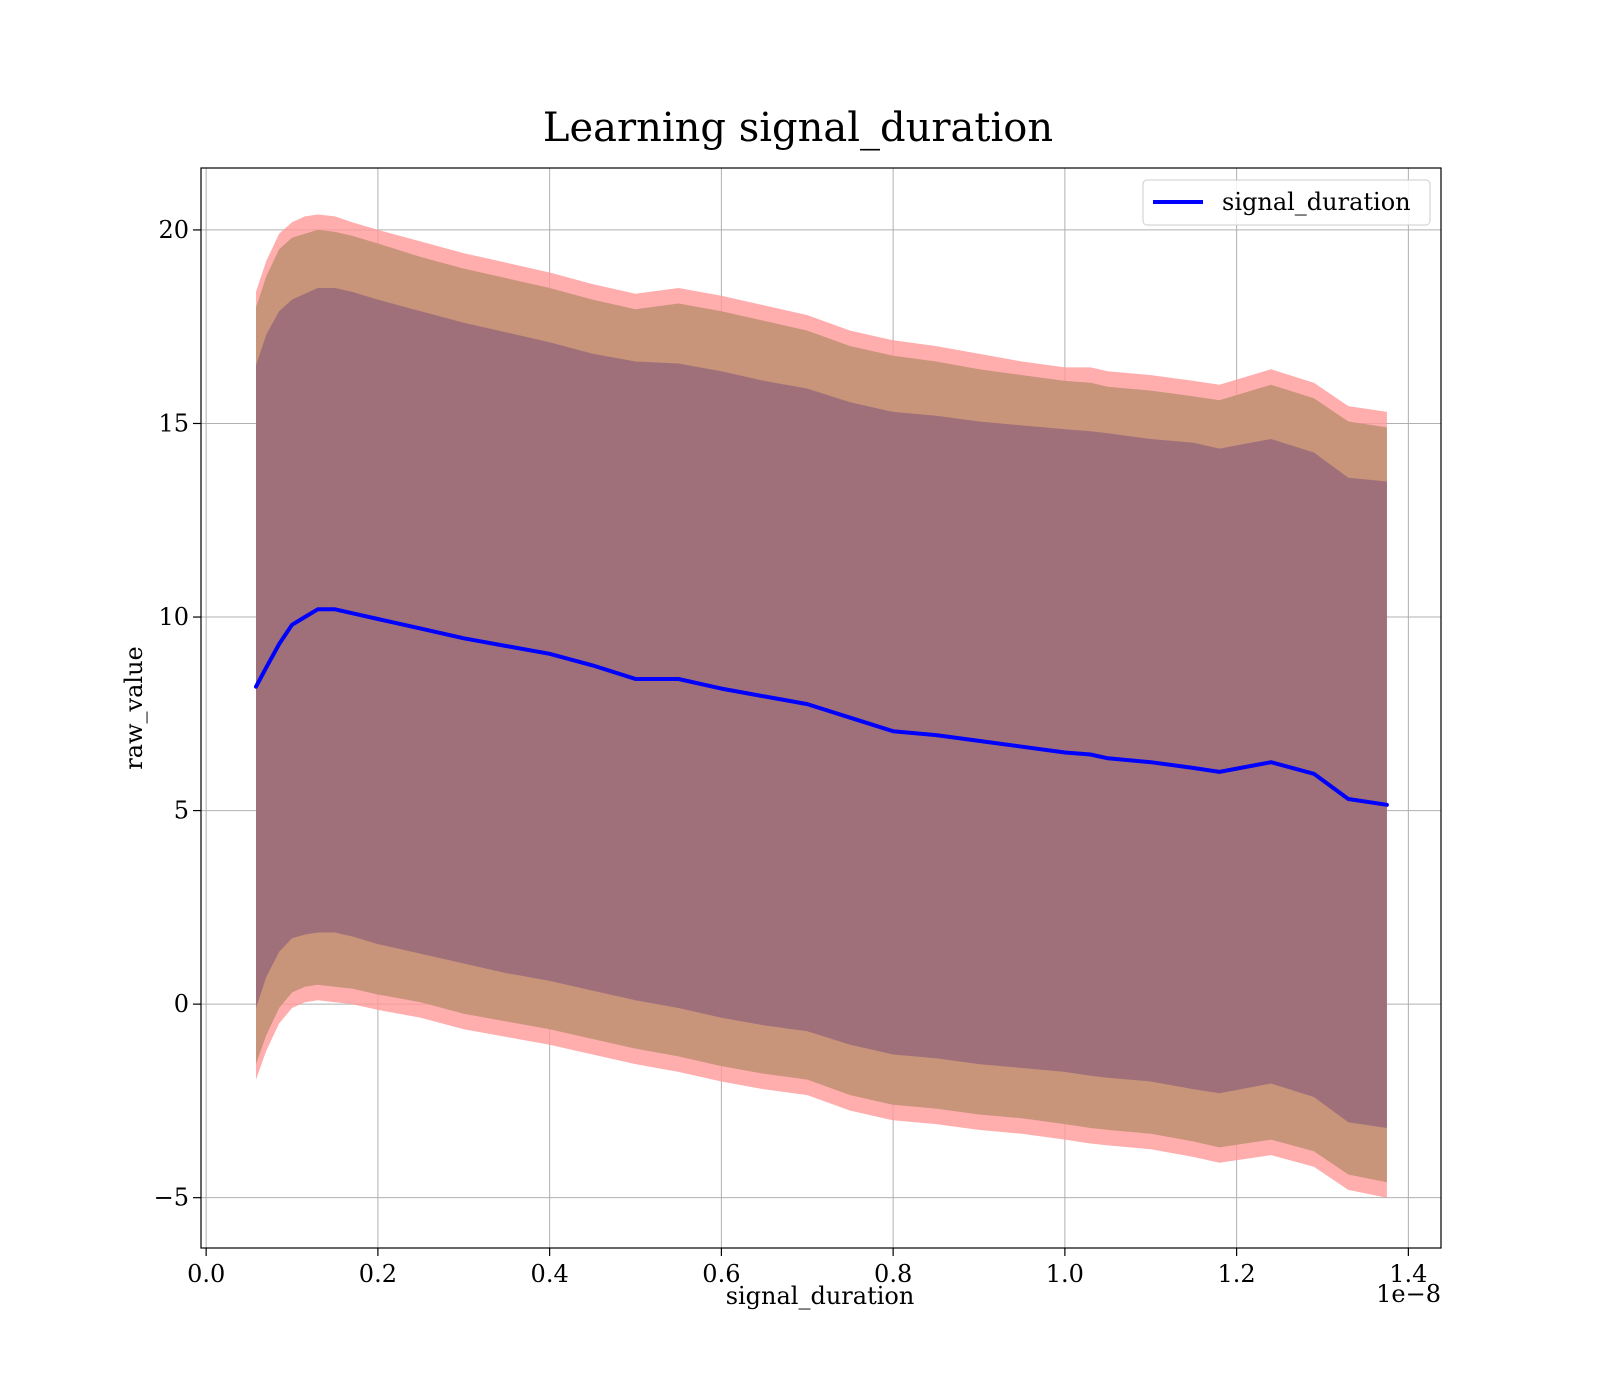 Image resolution: width=1600 pixels, height=1400 pixels. I want to click on y-tick-label: 15, so click(173, 423).